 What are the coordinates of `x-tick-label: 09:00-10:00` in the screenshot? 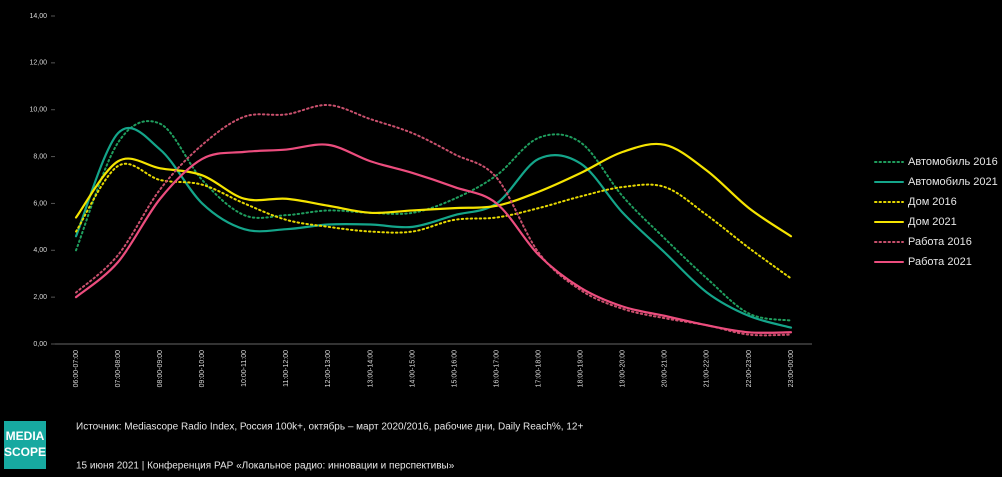 It's located at (202, 368).